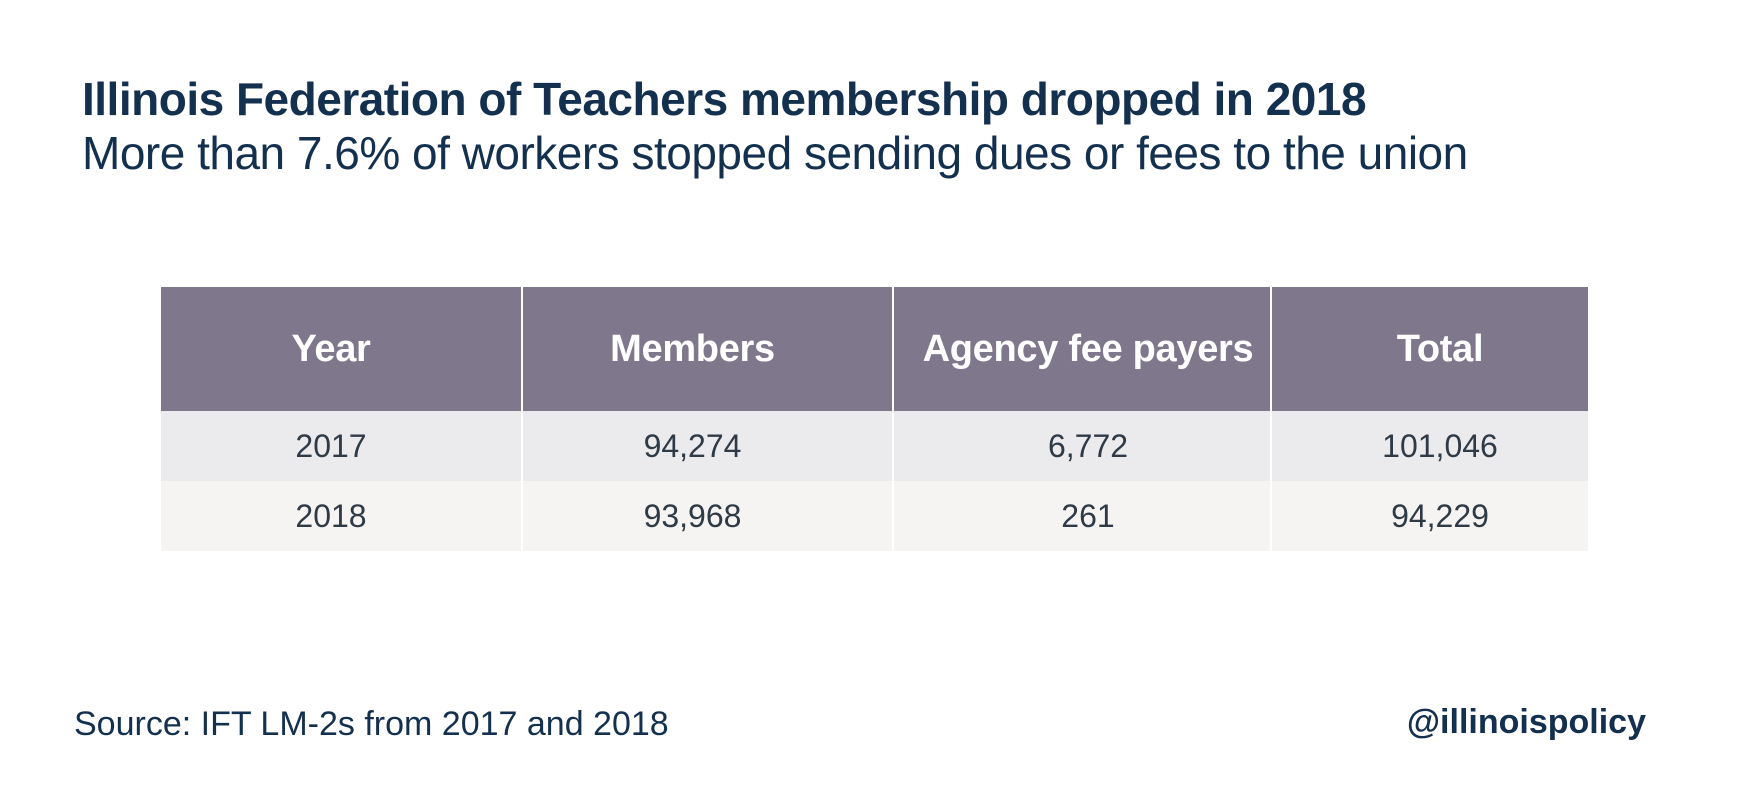 The height and width of the screenshot is (805, 1752). Describe the element at coordinates (707, 516) in the screenshot. I see `cell-members: 93,968` at that location.